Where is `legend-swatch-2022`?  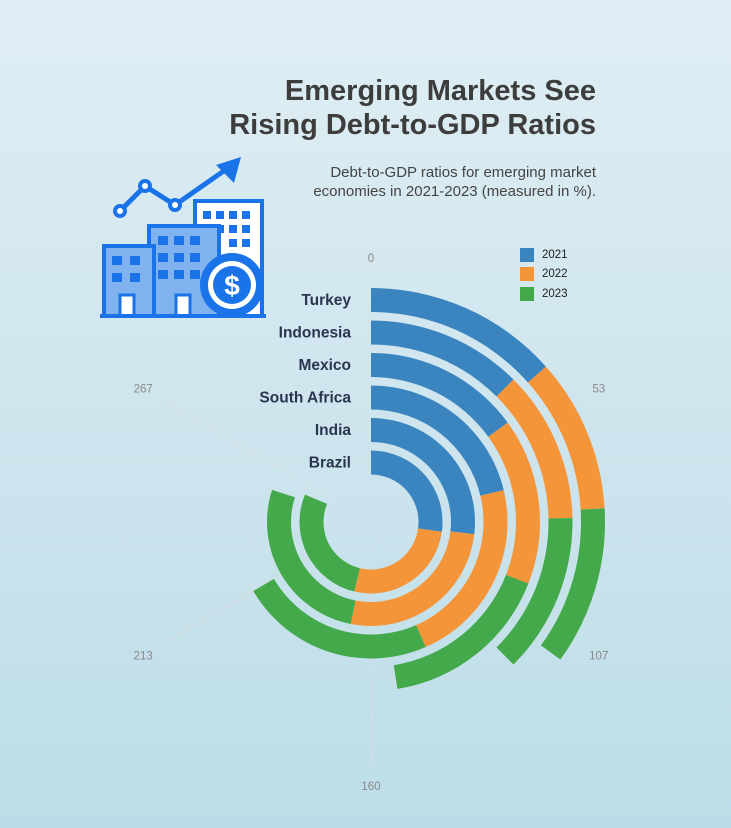 legend-swatch-2022 is located at coordinates (527, 274).